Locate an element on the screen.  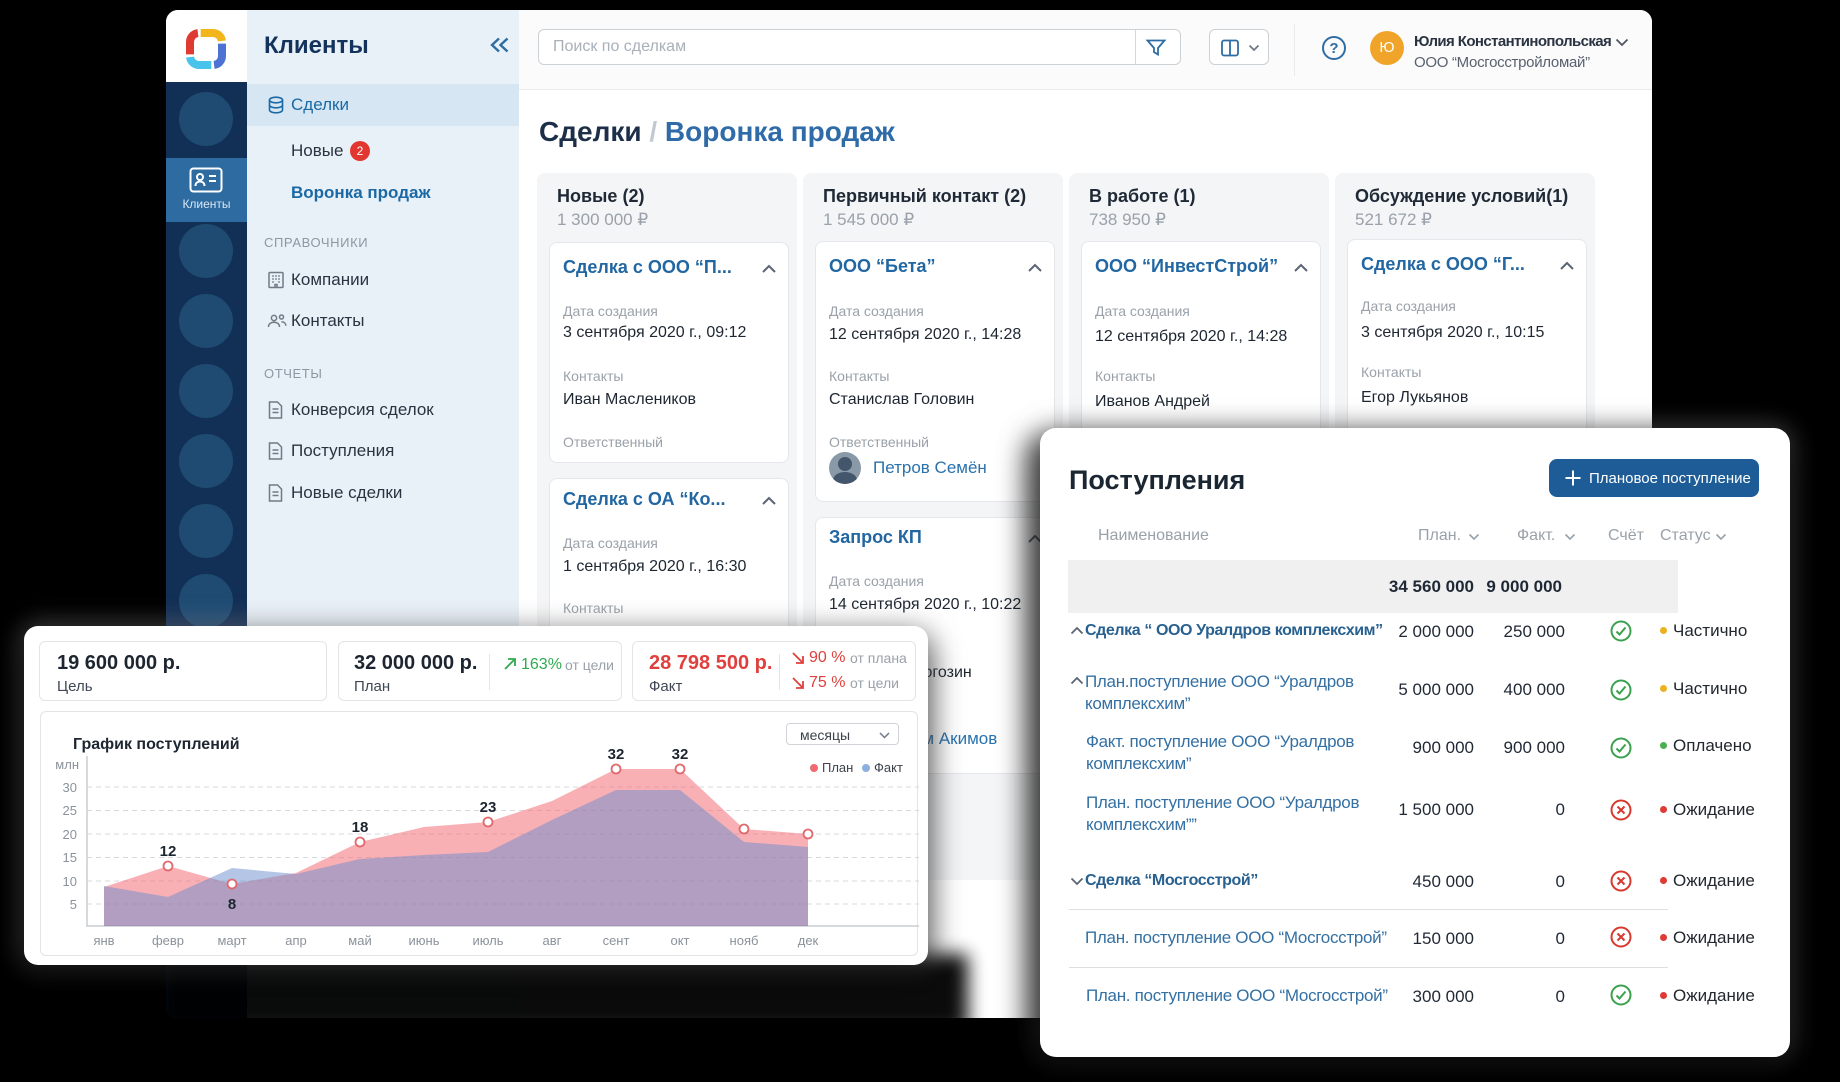
svg-text: 10 is located at coordinates (70, 881).